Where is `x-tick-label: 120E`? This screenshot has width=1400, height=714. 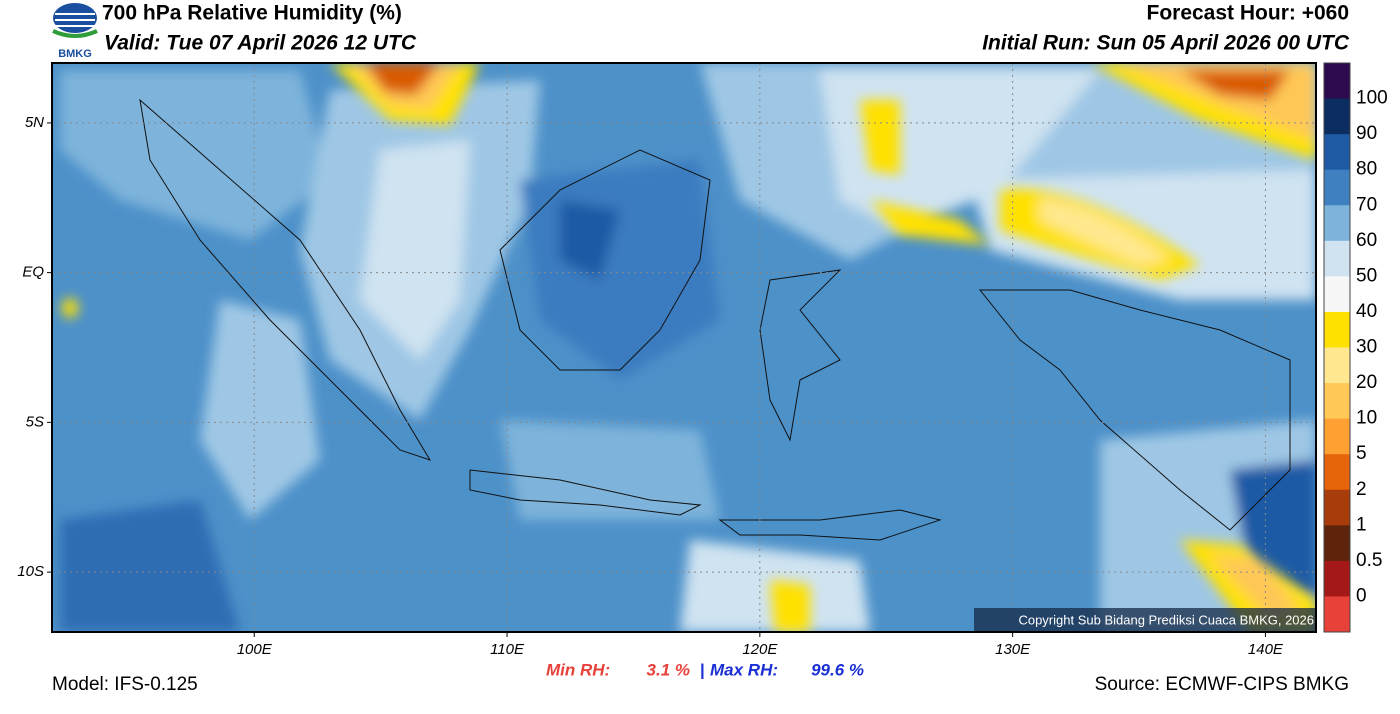
x-tick-label: 120E is located at coordinates (760, 649).